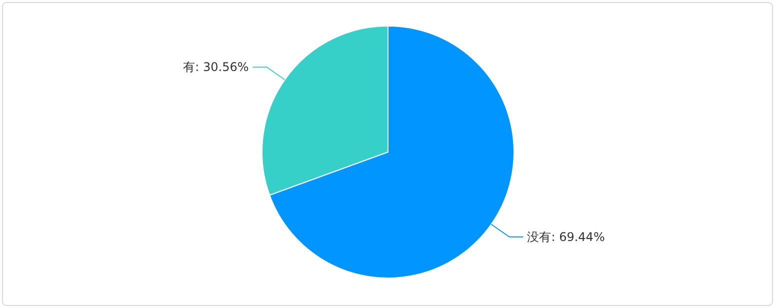 The image size is (775, 308). Describe the element at coordinates (216, 67) in the screenshot. I see `slice-label: 有: 30.56%` at that location.